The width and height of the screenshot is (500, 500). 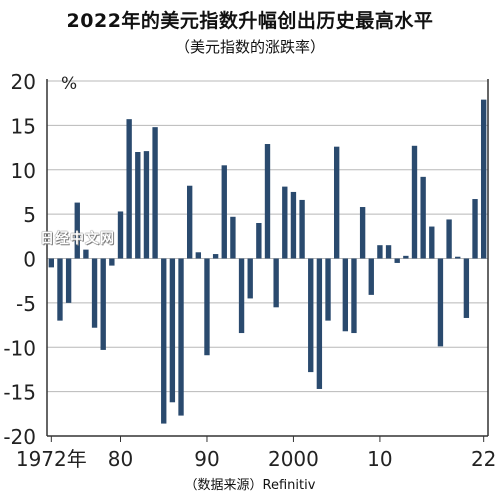 I want to click on x-tick-label: 2000, so click(x=293, y=459).